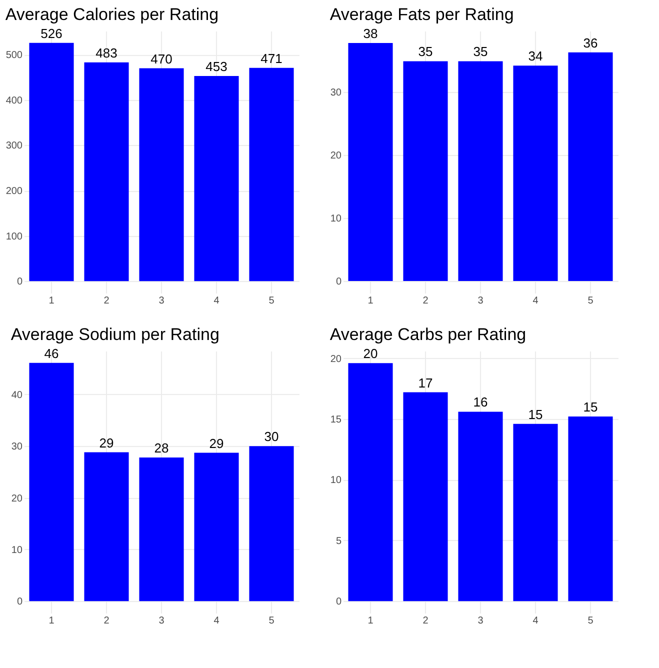  Describe the element at coordinates (14, 236) in the screenshot. I see `y-tick-label: 100` at that location.